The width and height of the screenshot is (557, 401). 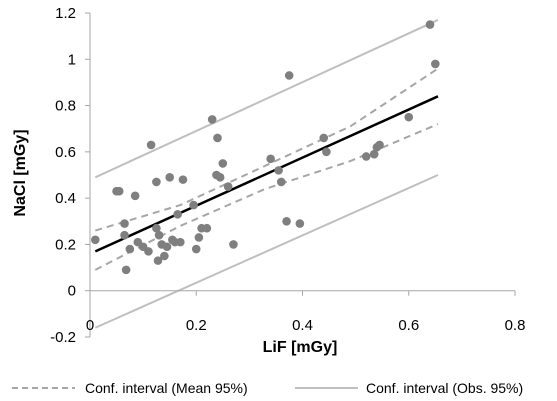 What do you see at coordinates (300, 347) in the screenshot?
I see `x-axis-title: LiF [mGy]` at bounding box center [300, 347].